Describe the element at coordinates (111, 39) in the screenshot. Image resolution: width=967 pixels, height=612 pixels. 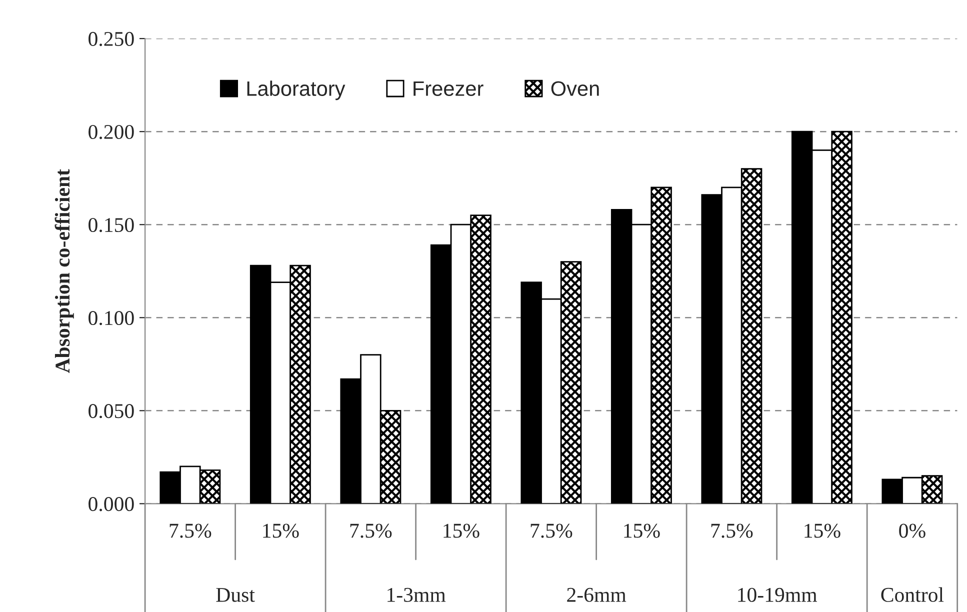
I see `y-tick-label: 0.250` at that location.